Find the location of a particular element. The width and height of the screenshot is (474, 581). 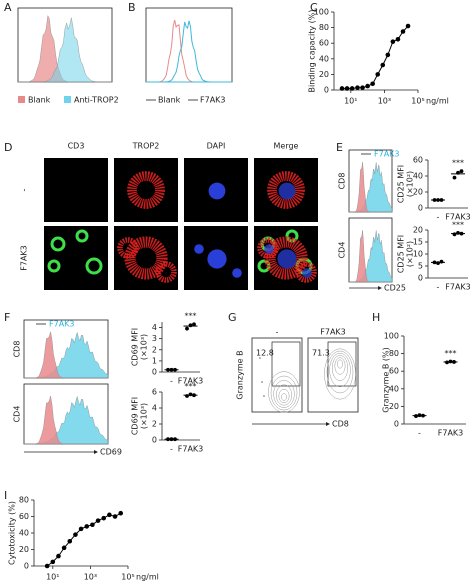

y-tick-label: 60 is located at coordinates (24, 516).